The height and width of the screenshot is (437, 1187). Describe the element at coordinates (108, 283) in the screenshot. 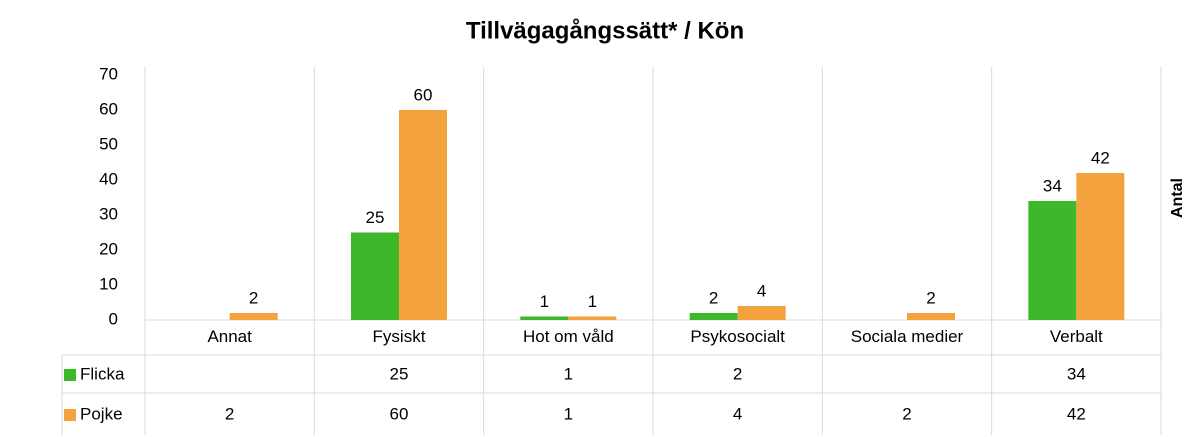

I see `y-tick-label: 10` at that location.